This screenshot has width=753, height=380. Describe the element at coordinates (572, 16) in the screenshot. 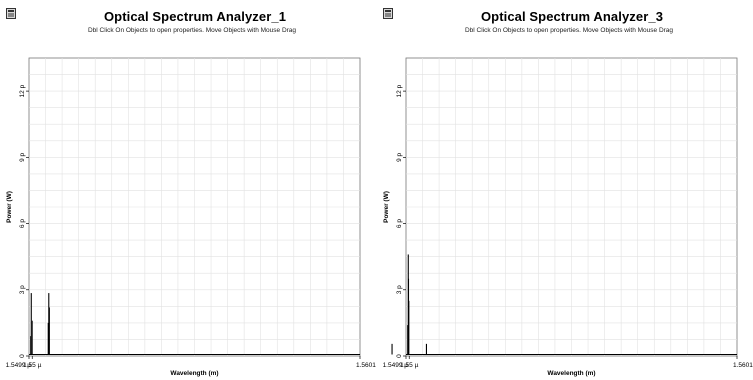

I see `chart-title: Optical Spectrum Analyzer_3` at that location.